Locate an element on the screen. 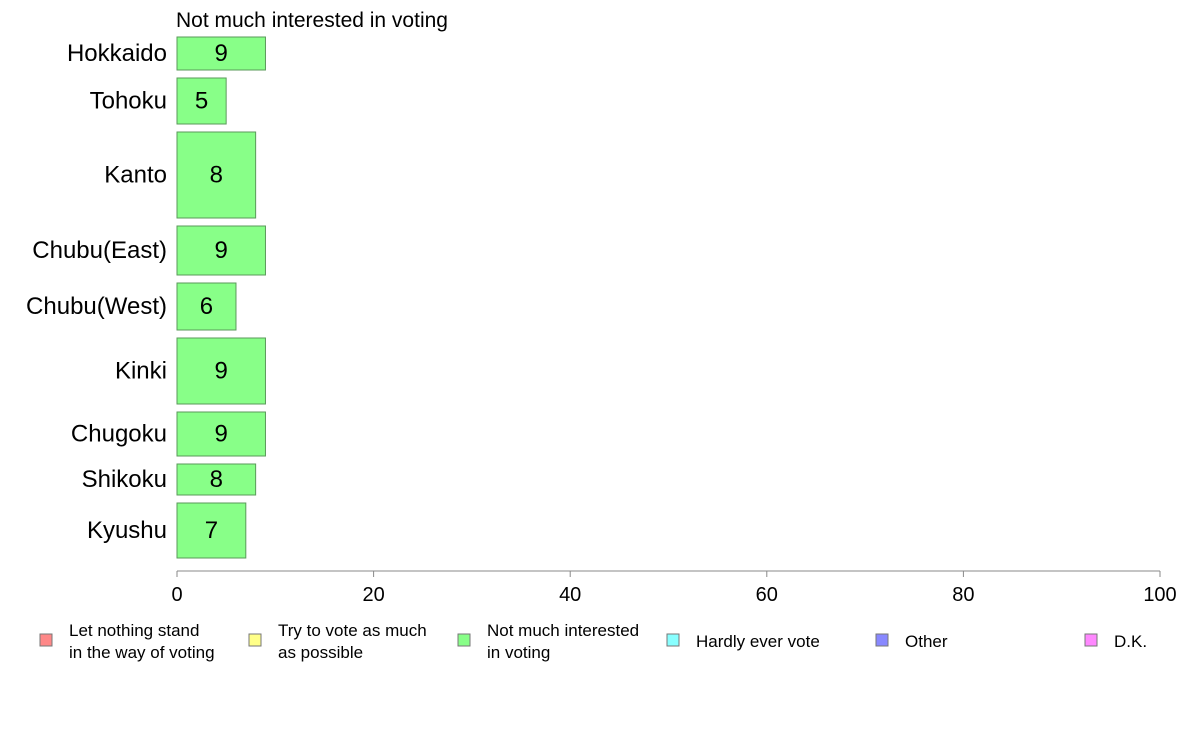 This screenshot has height=736, width=1188. legend-label: Not much interested in voting is located at coordinates (563, 641).